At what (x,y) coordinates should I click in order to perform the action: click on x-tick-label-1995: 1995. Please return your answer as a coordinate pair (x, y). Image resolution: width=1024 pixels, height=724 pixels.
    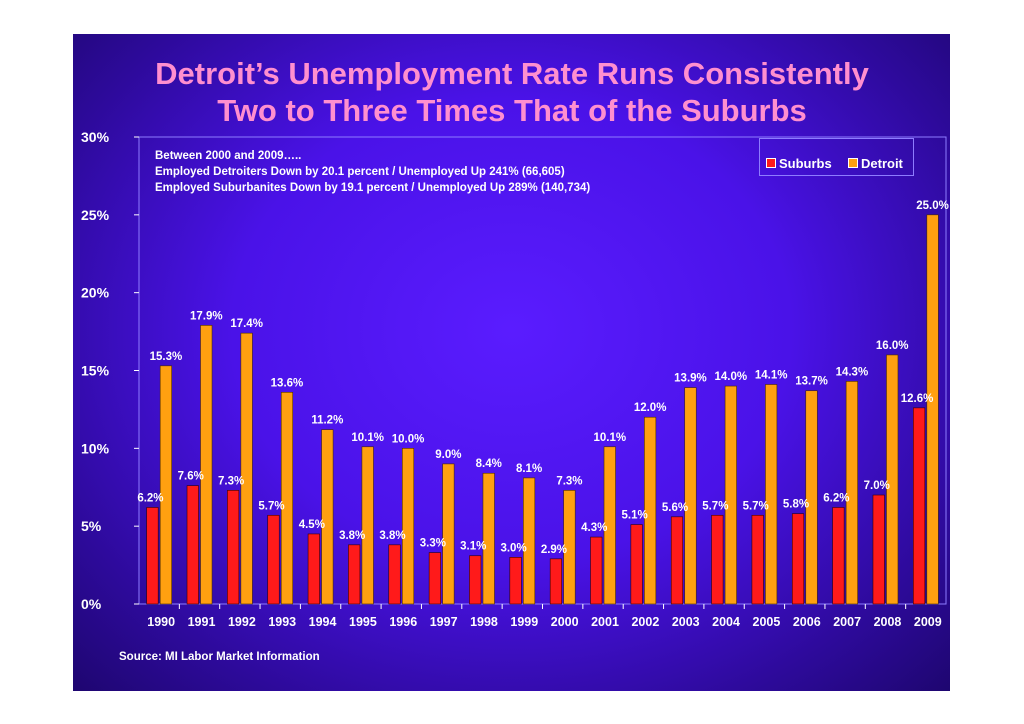
    Looking at the image, I should click on (363, 622).